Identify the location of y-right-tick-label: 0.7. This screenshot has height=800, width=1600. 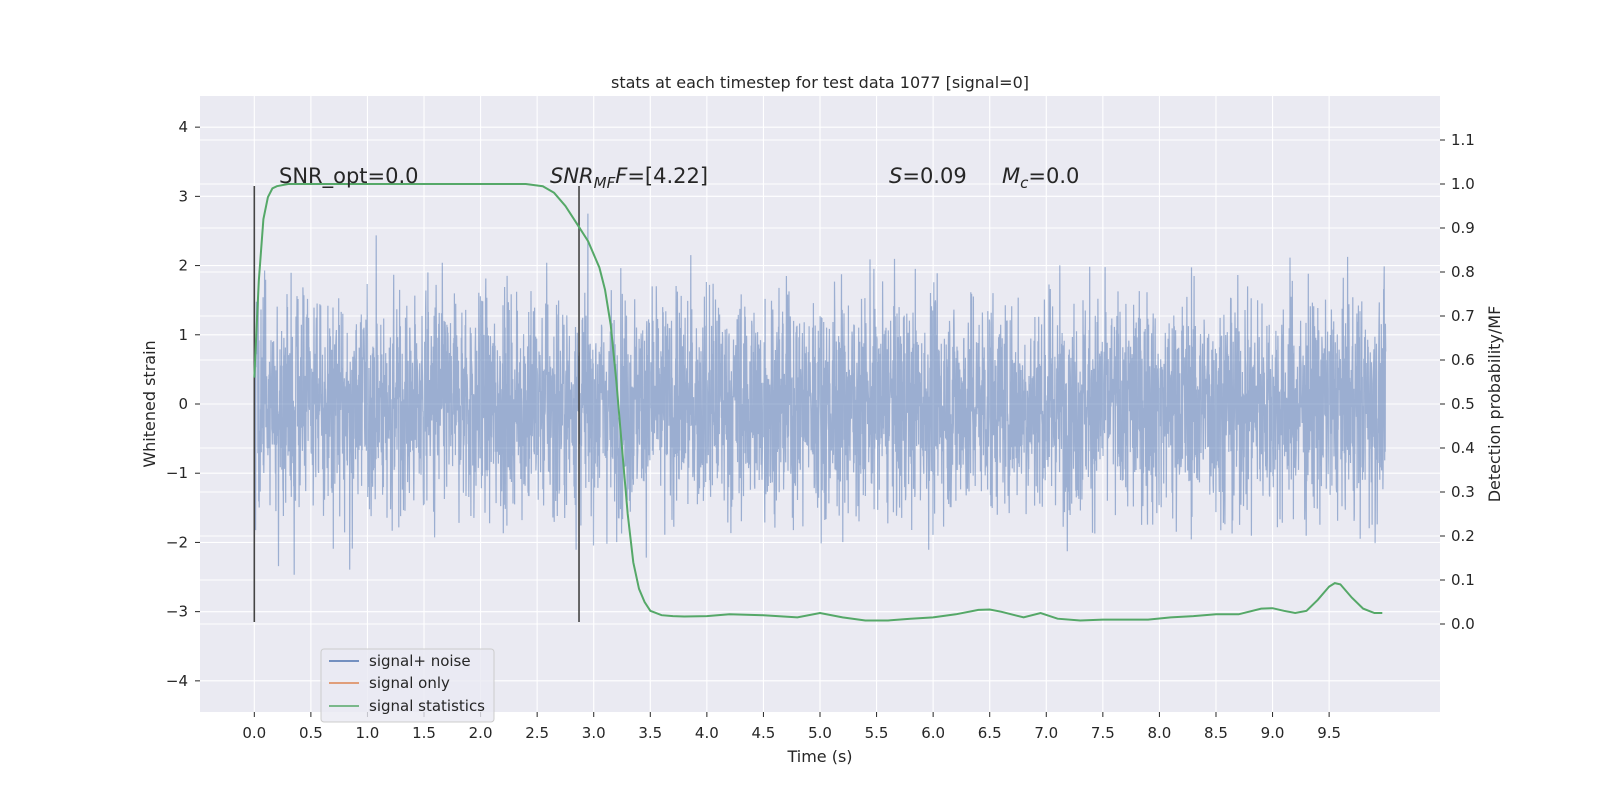
(1463, 316).